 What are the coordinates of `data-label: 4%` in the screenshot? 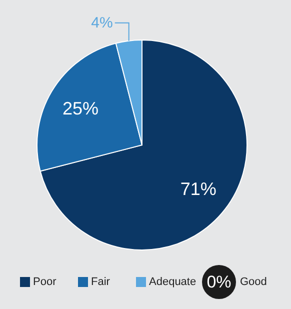 It's located at (102, 23).